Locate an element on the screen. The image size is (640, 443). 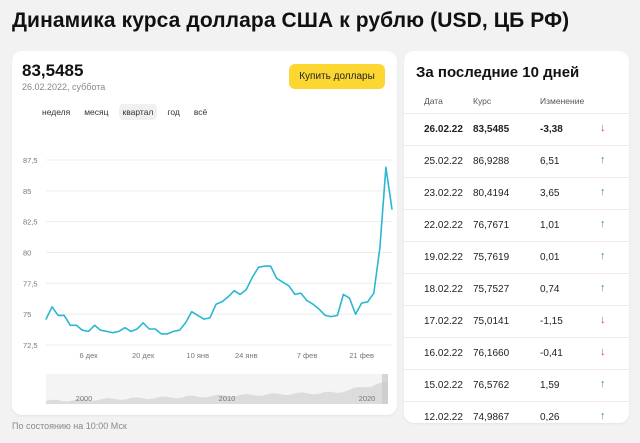
y-tick-label: 85 is located at coordinates (27, 191).